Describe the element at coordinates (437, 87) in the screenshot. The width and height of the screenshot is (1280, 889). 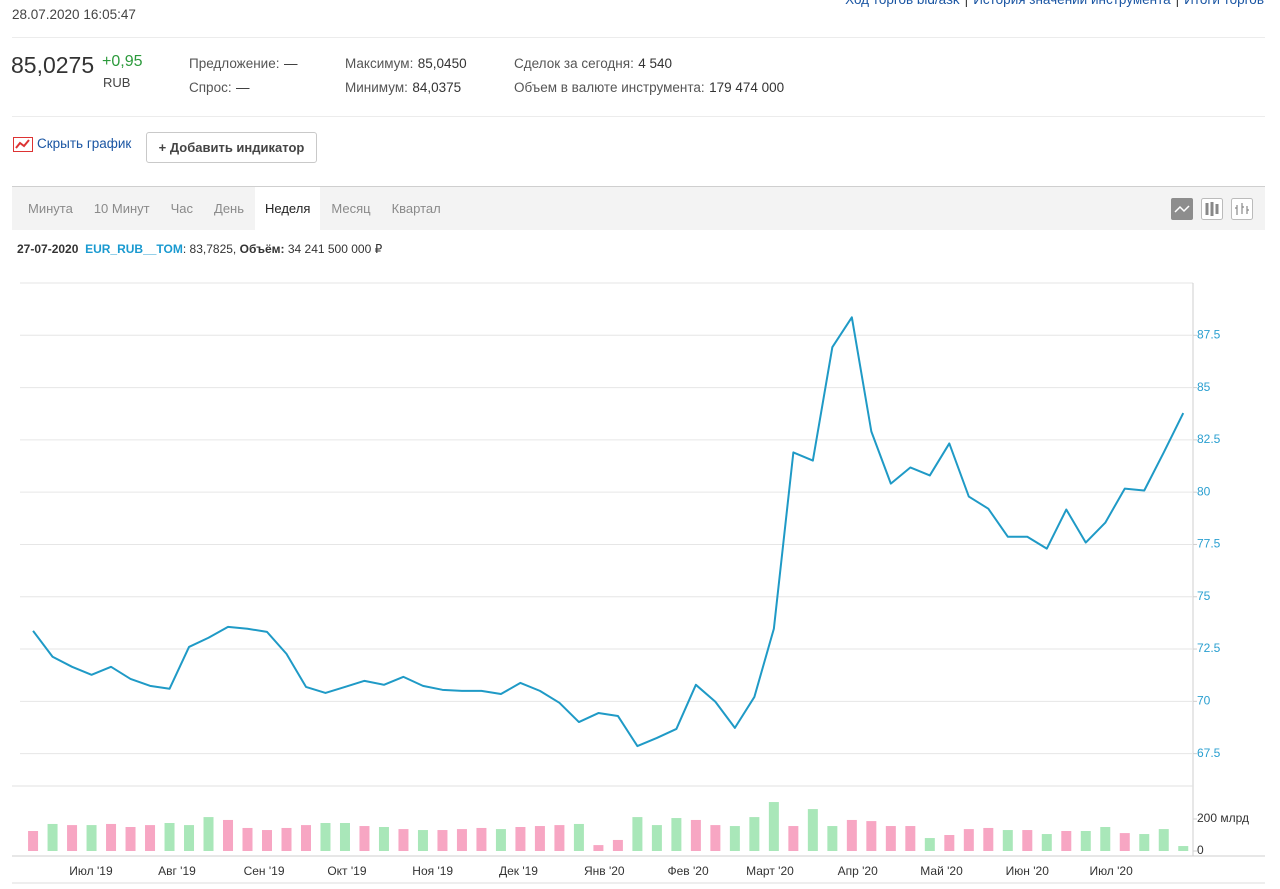
I see `field-value: 84,0375` at that location.